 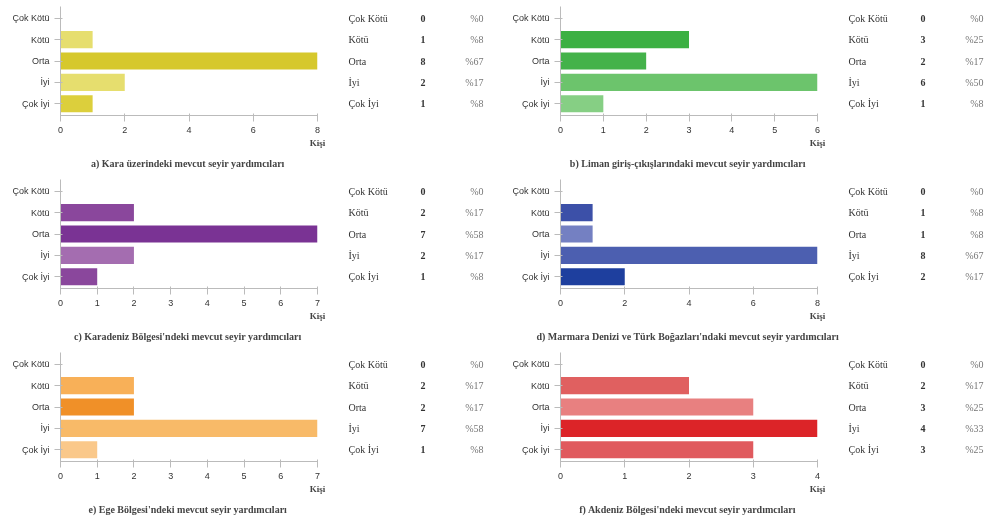 What do you see at coordinates (923, 40) in the screenshot?
I see `data-label: 3` at bounding box center [923, 40].